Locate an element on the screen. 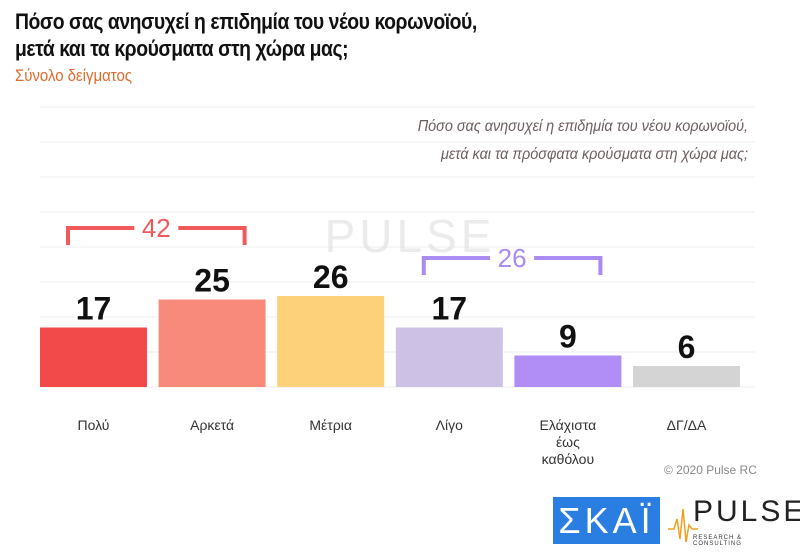 Image resolution: width=800 pixels, height=555 pixels. copyright: © 2020 Pulse RC is located at coordinates (710, 470).